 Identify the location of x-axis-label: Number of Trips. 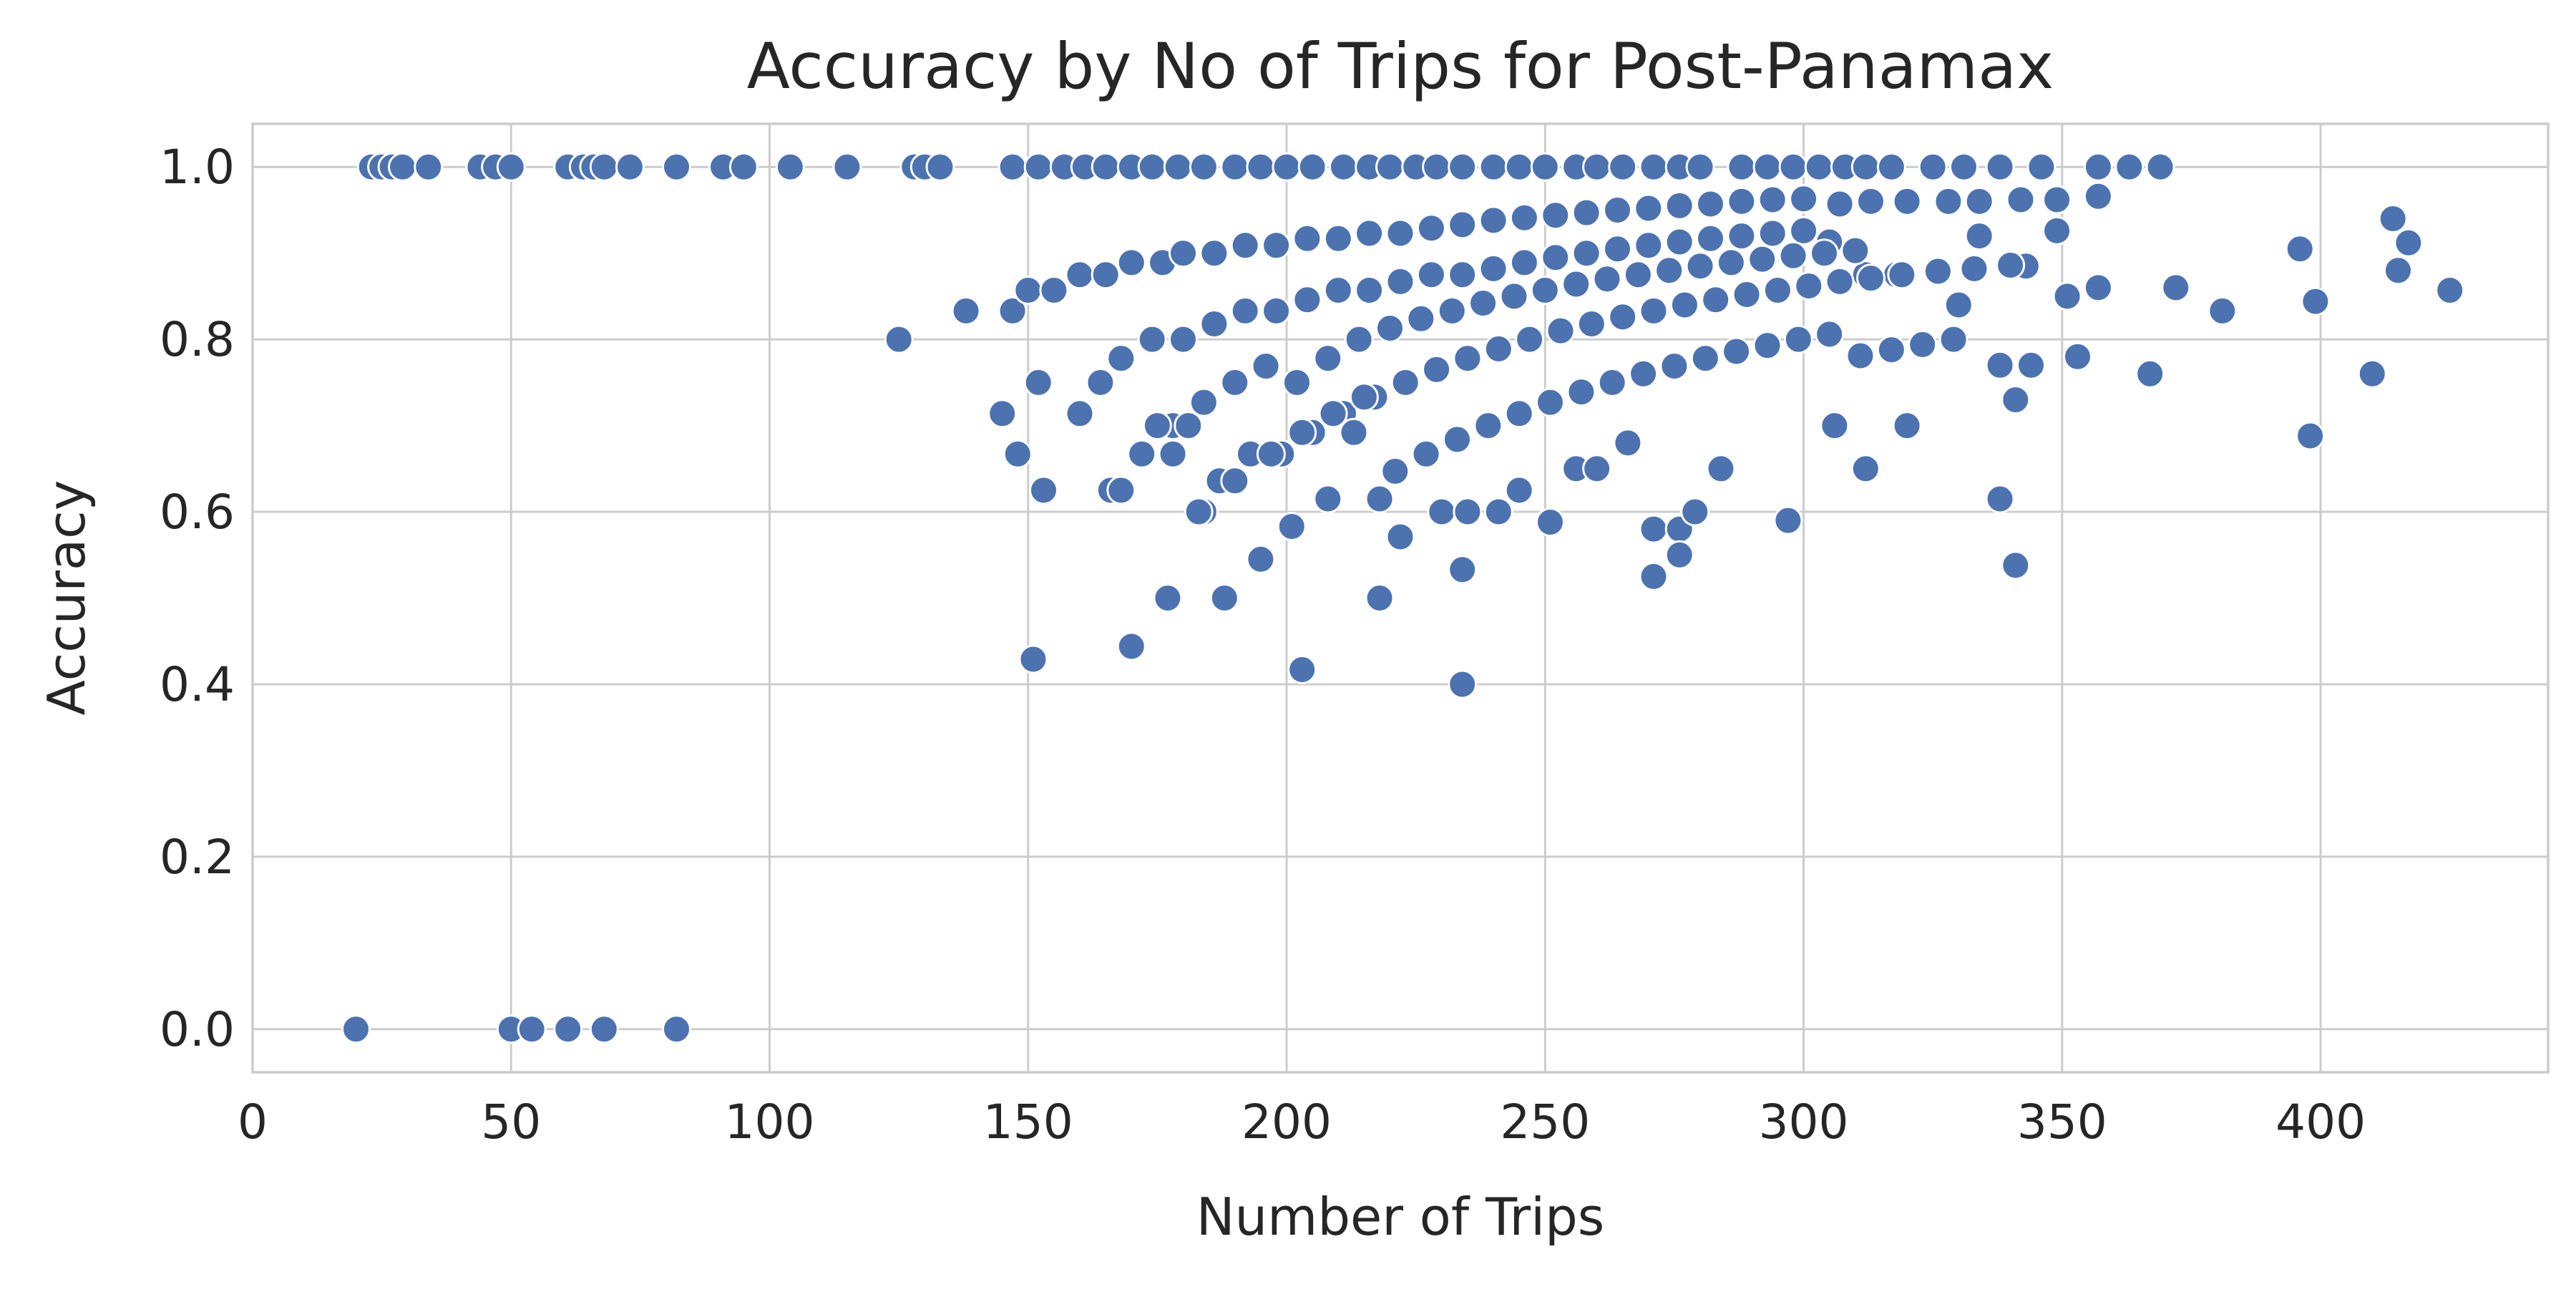
(1400, 1217).